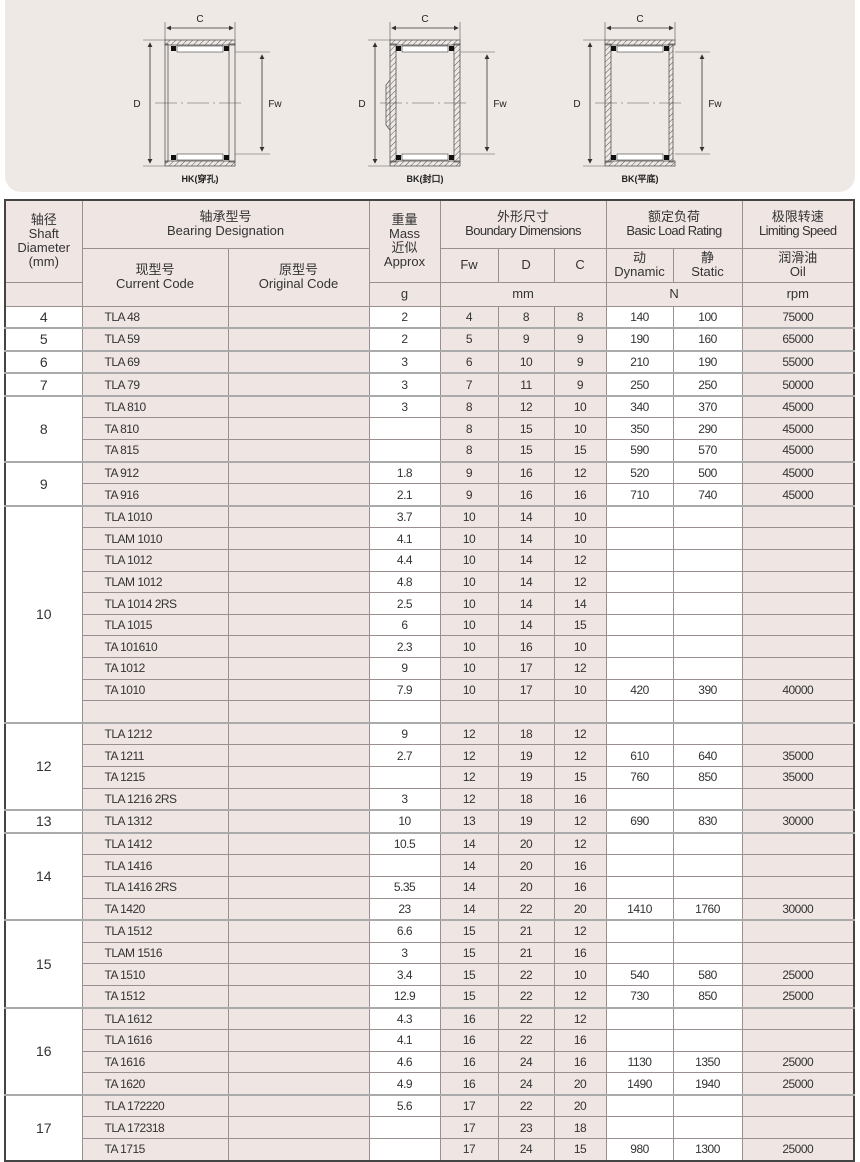 This screenshot has width=860, height=1162. I want to click on cell-d: 14, so click(526, 539).